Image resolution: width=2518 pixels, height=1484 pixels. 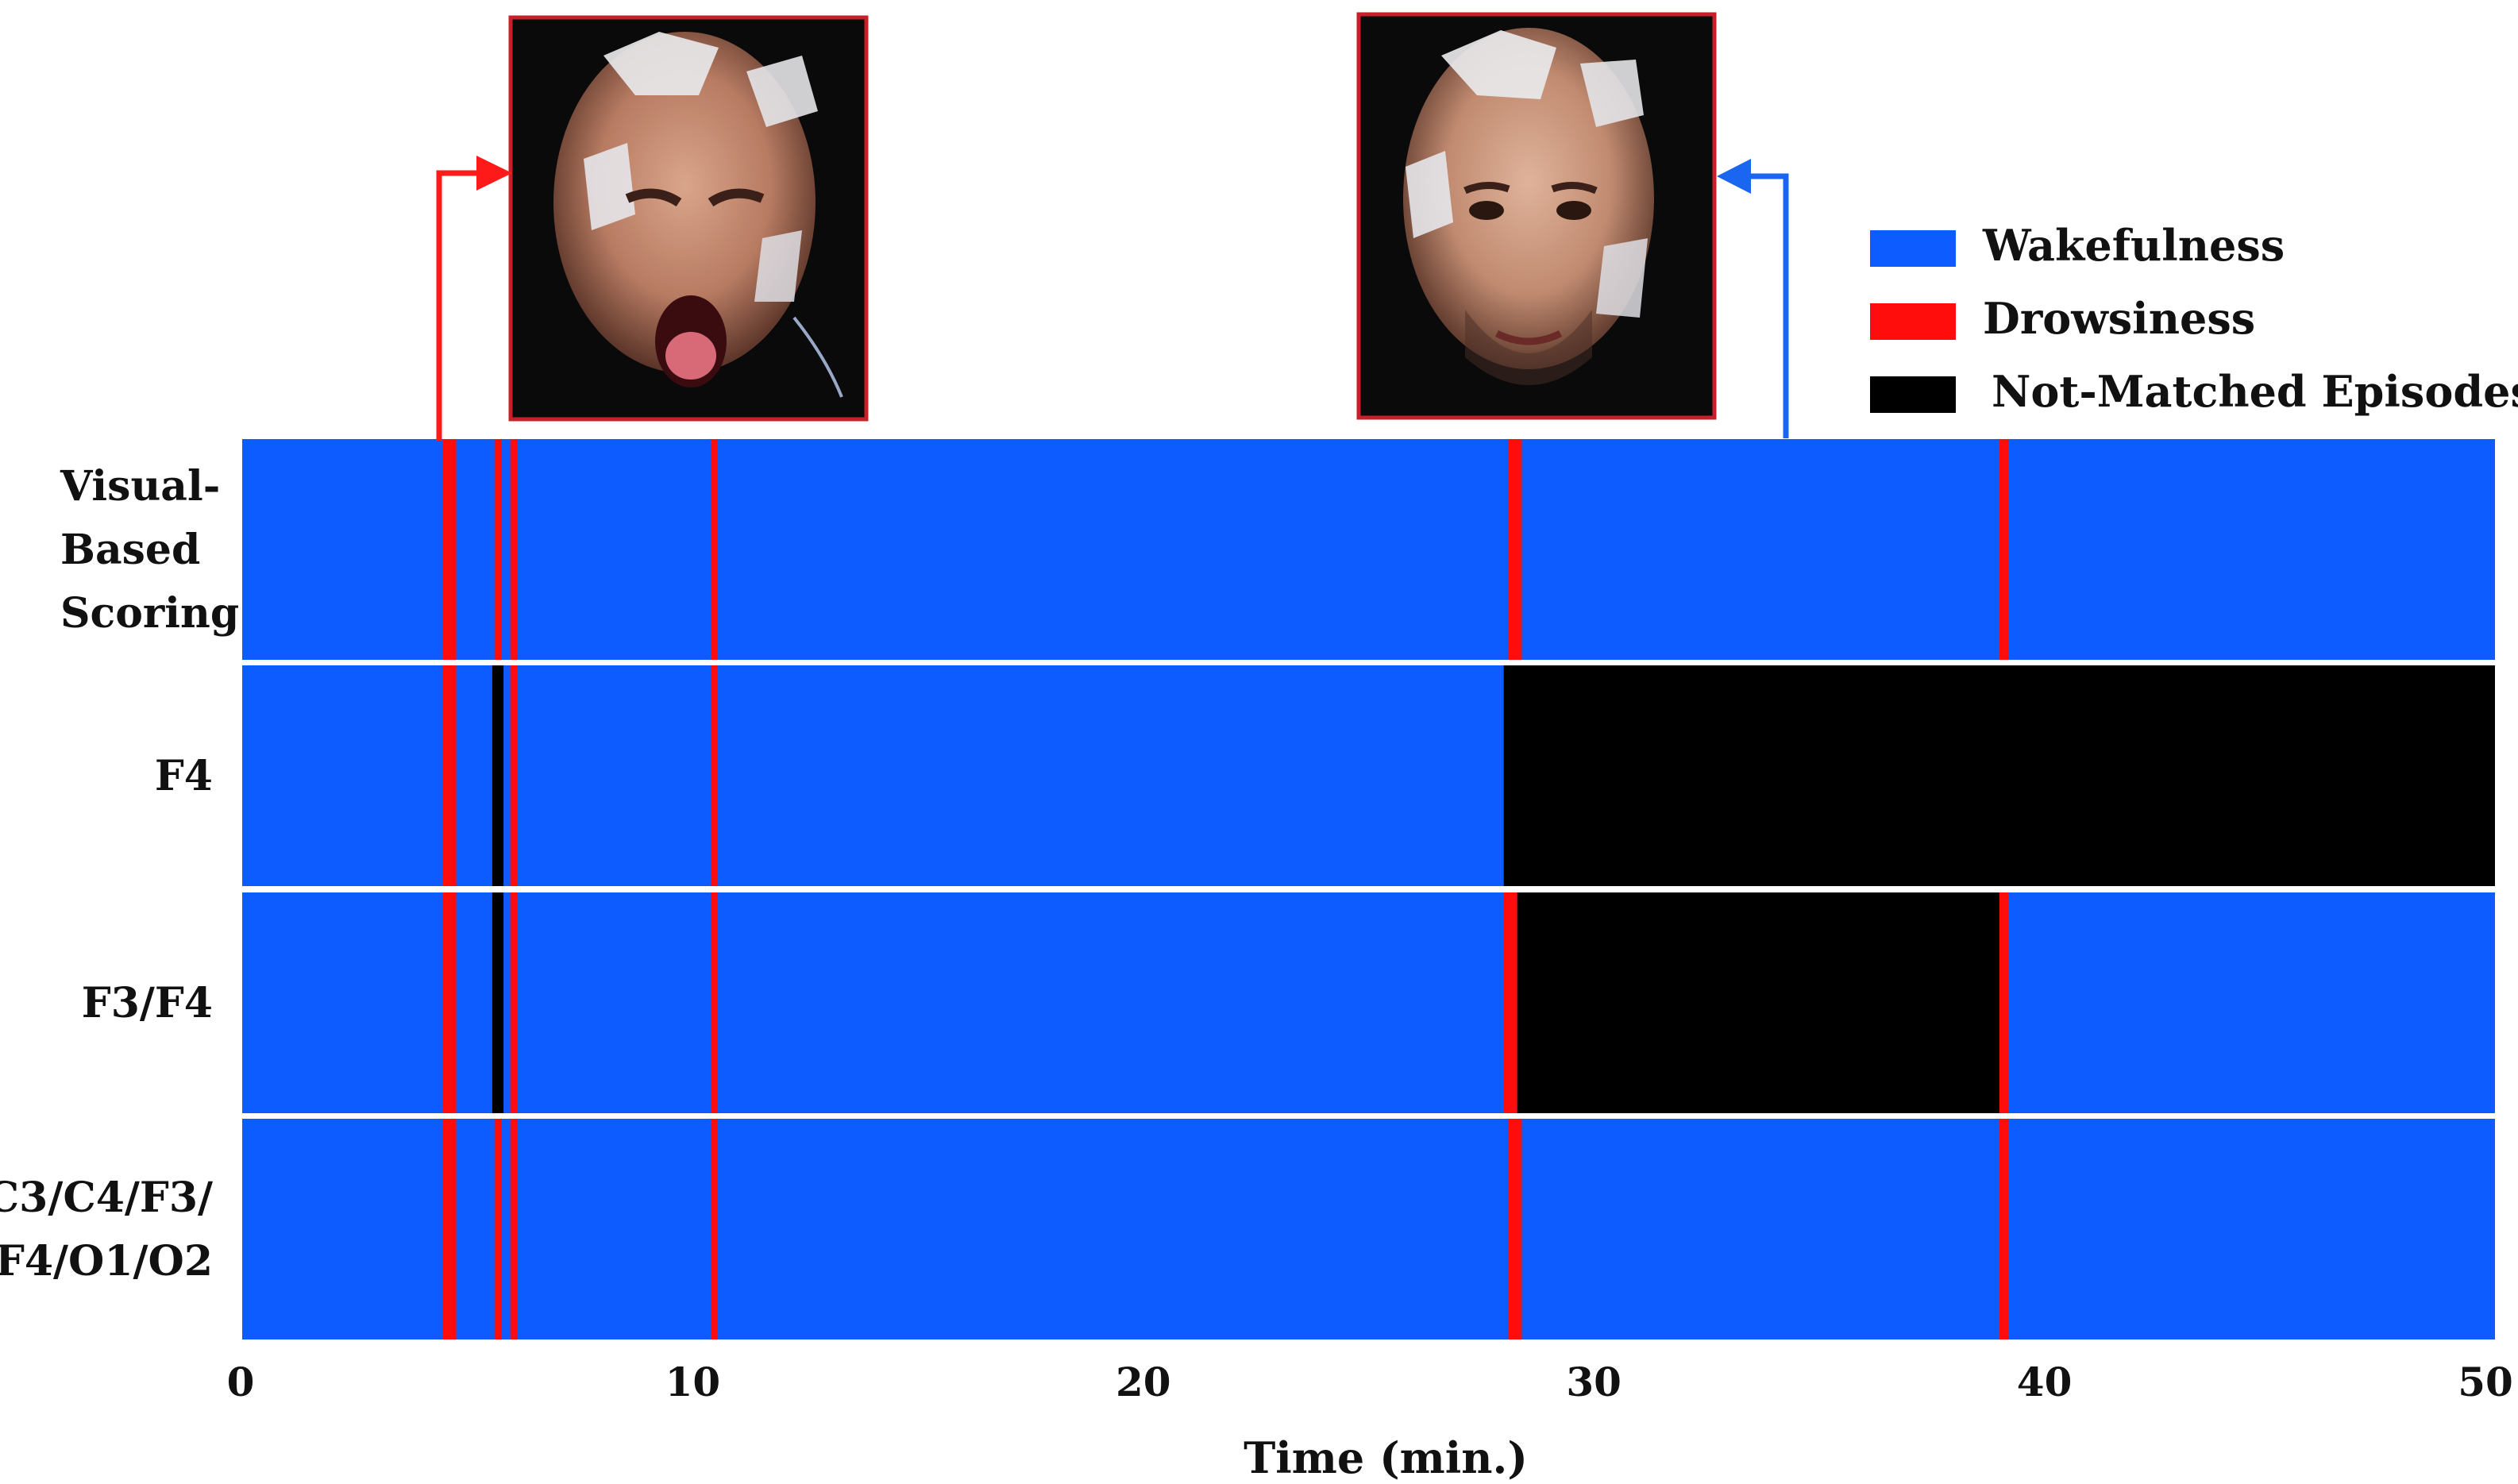 What do you see at coordinates (693, 1382) in the screenshot?
I see `x-tick-label: 10` at bounding box center [693, 1382].